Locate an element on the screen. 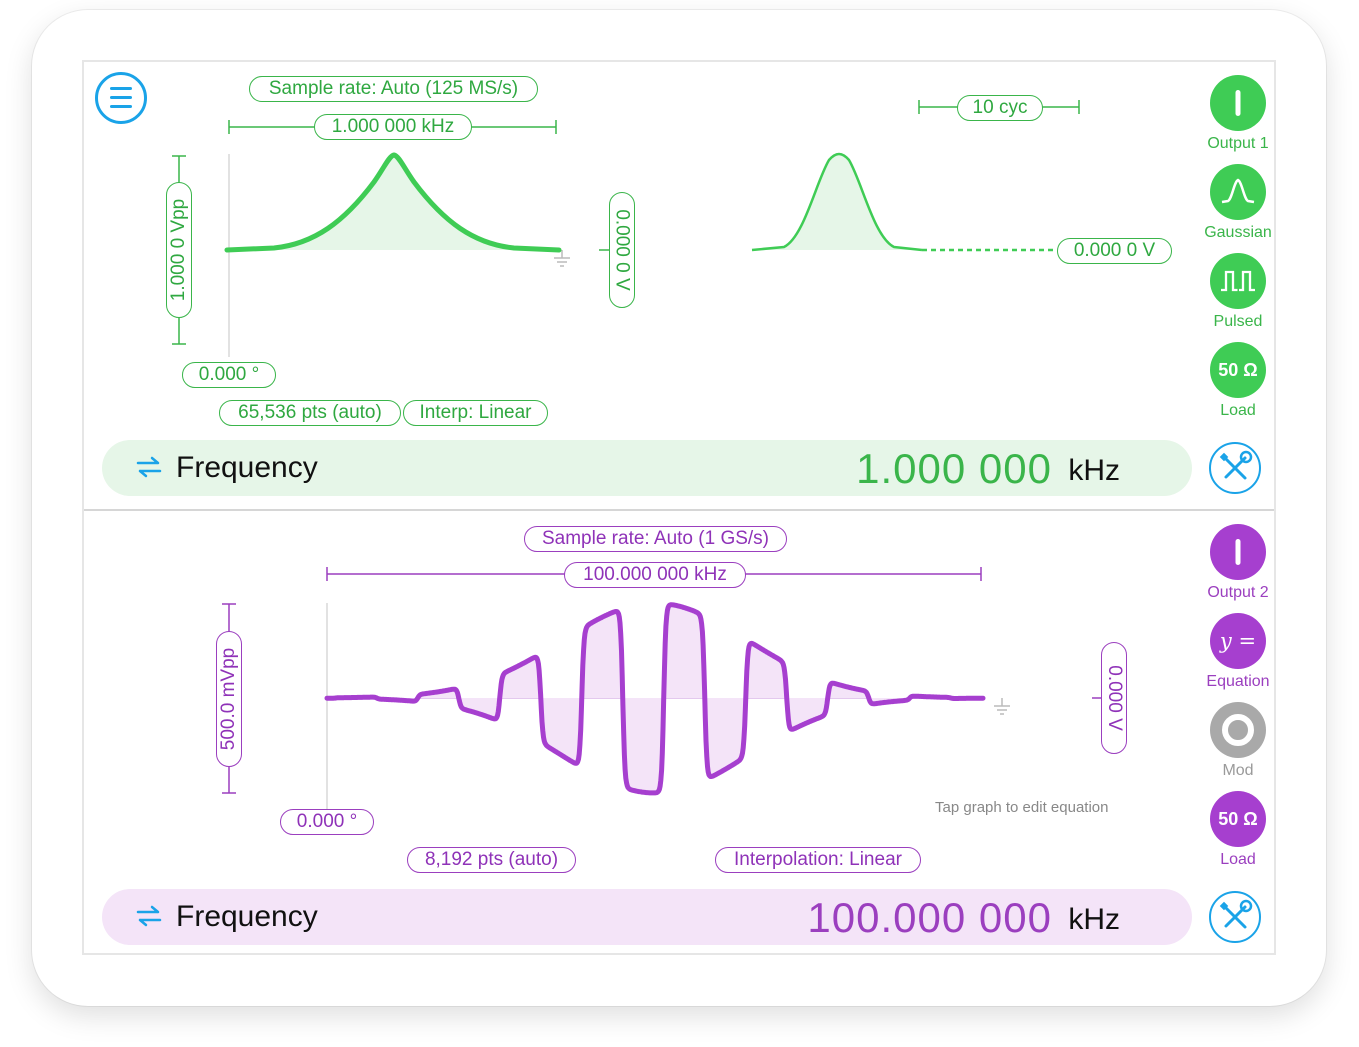  equation-label: Equation is located at coordinates (1238, 681).